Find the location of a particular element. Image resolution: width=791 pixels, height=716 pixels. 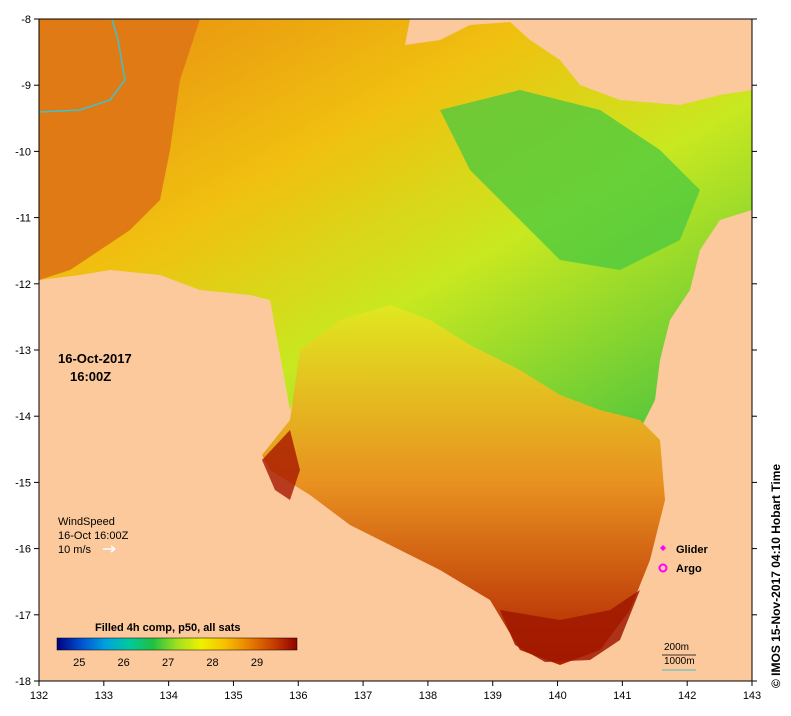

lon-tick-label: 134 is located at coordinates (168, 696).